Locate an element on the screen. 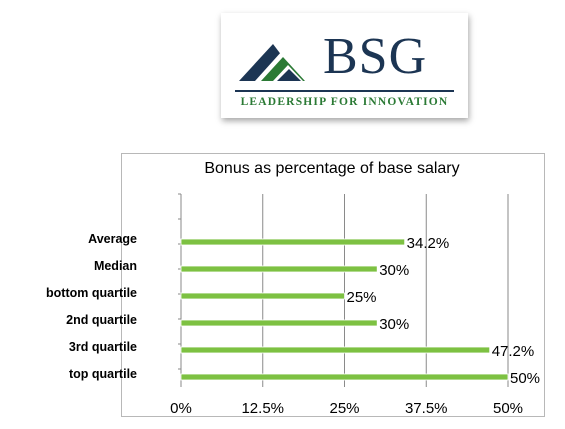 The height and width of the screenshot is (429, 565). x-tick-label: 0% is located at coordinates (181, 408).